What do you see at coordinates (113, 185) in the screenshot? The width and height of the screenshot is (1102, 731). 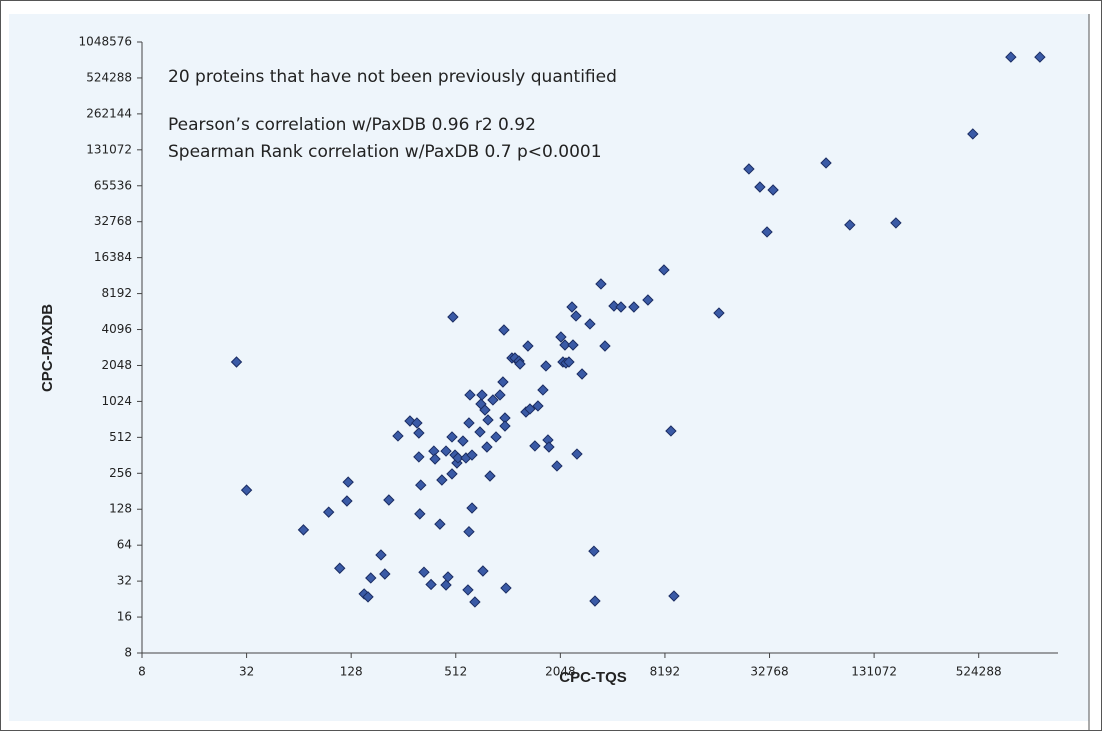 I see `y-tick-label: 65536` at bounding box center [113, 185].